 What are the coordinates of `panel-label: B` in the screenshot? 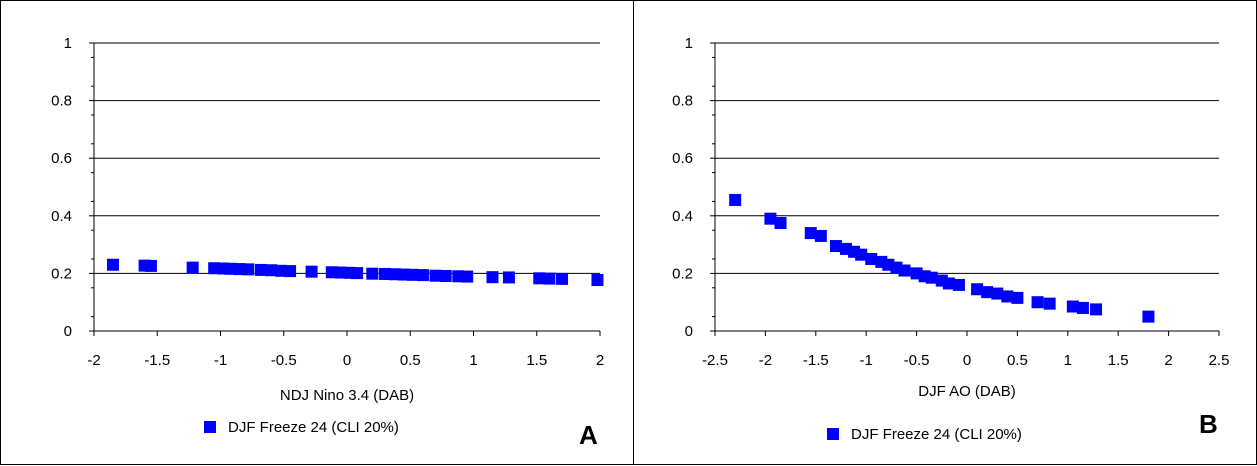 It's located at (1208, 424).